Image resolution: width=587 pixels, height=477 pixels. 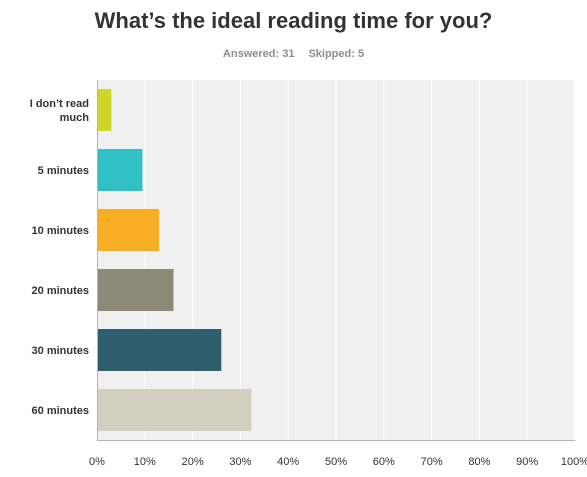 What do you see at coordinates (432, 462) in the screenshot?
I see `x-tick-label: 70%` at bounding box center [432, 462].